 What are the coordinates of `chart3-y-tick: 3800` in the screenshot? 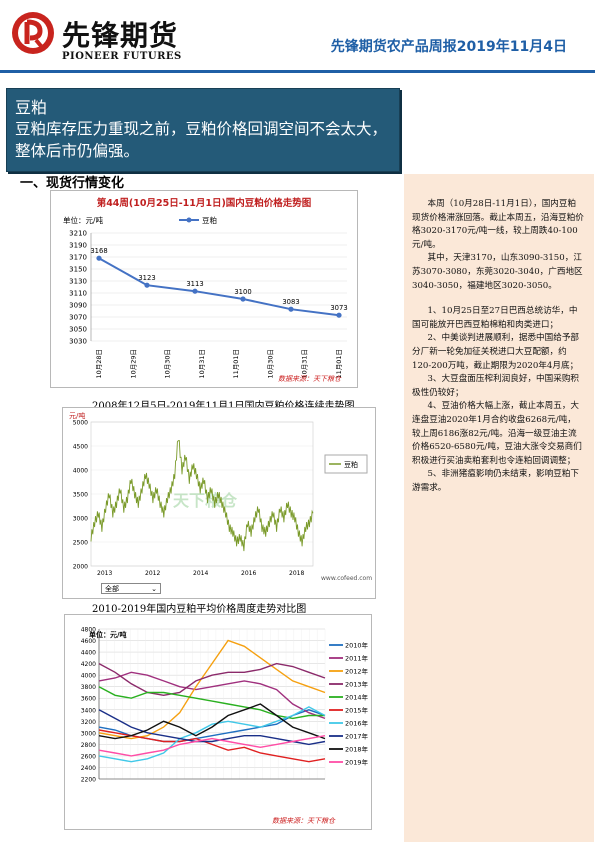 It's located at (88, 687).